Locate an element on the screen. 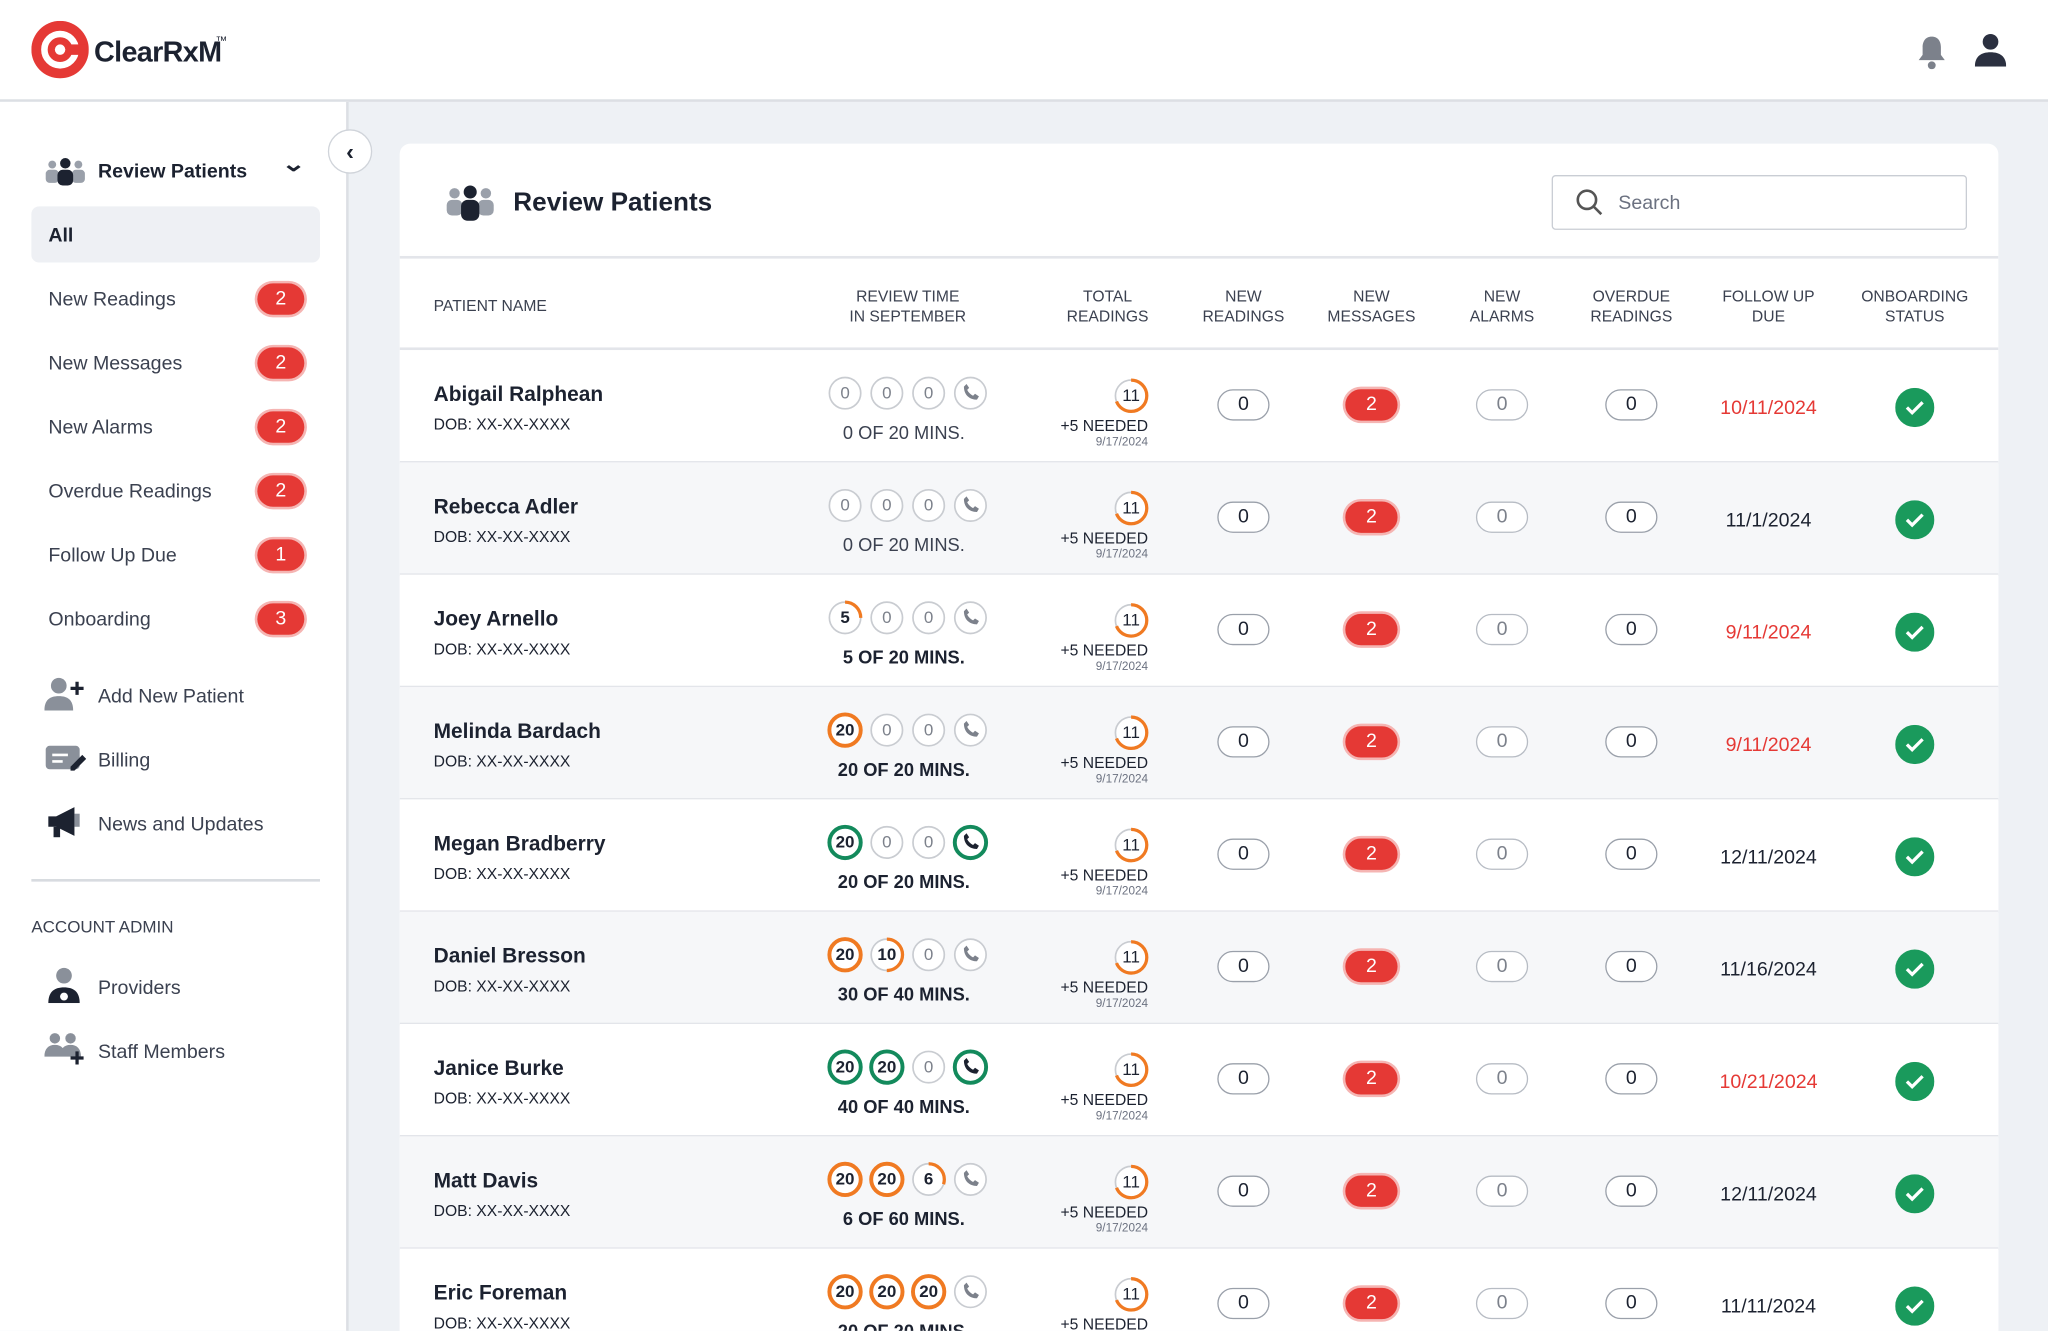  filter-item: New Readings 2 is located at coordinates (175, 298).